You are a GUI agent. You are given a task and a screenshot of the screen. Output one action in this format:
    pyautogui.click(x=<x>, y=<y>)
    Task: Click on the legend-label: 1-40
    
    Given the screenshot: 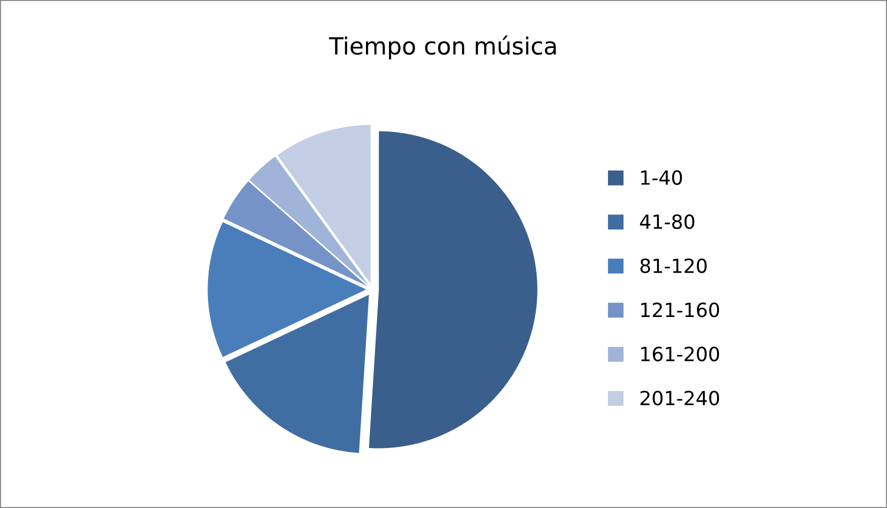 What is the action you would take?
    pyautogui.click(x=661, y=177)
    